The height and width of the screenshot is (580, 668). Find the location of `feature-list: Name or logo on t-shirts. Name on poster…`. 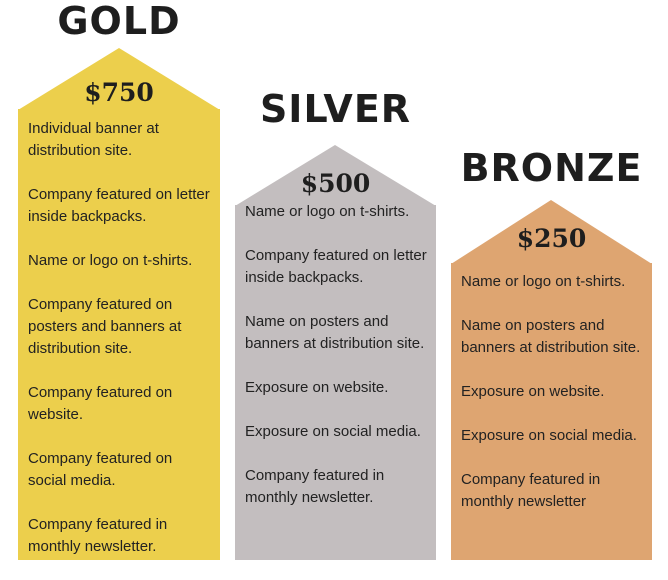

feature-list: Name or logo on t-shirts. Name on poster… is located at coordinates (552, 403).